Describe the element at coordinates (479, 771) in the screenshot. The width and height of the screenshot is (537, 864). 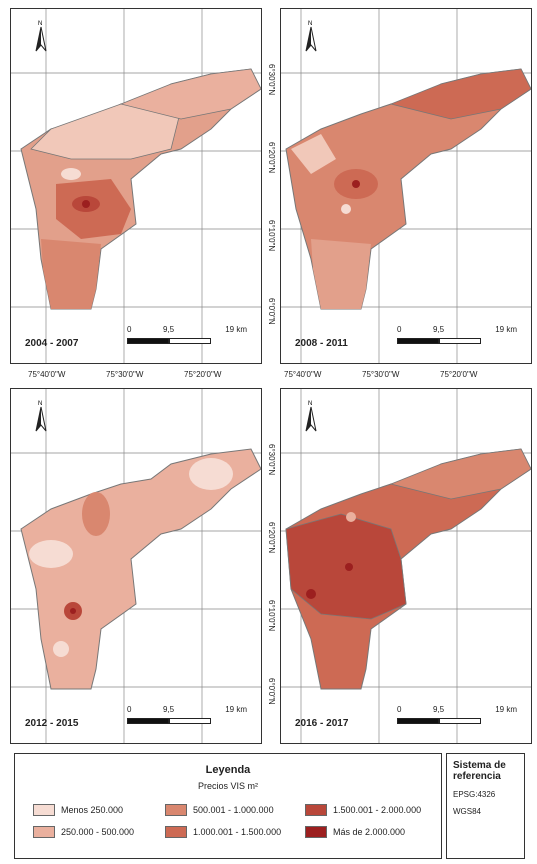
I see `reference-title: Sistema de referencia` at that location.